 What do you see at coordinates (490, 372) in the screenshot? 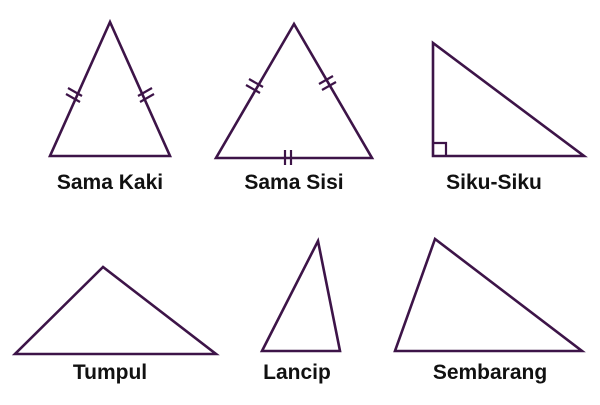
I see `label-sembarang: Sembarang` at bounding box center [490, 372].